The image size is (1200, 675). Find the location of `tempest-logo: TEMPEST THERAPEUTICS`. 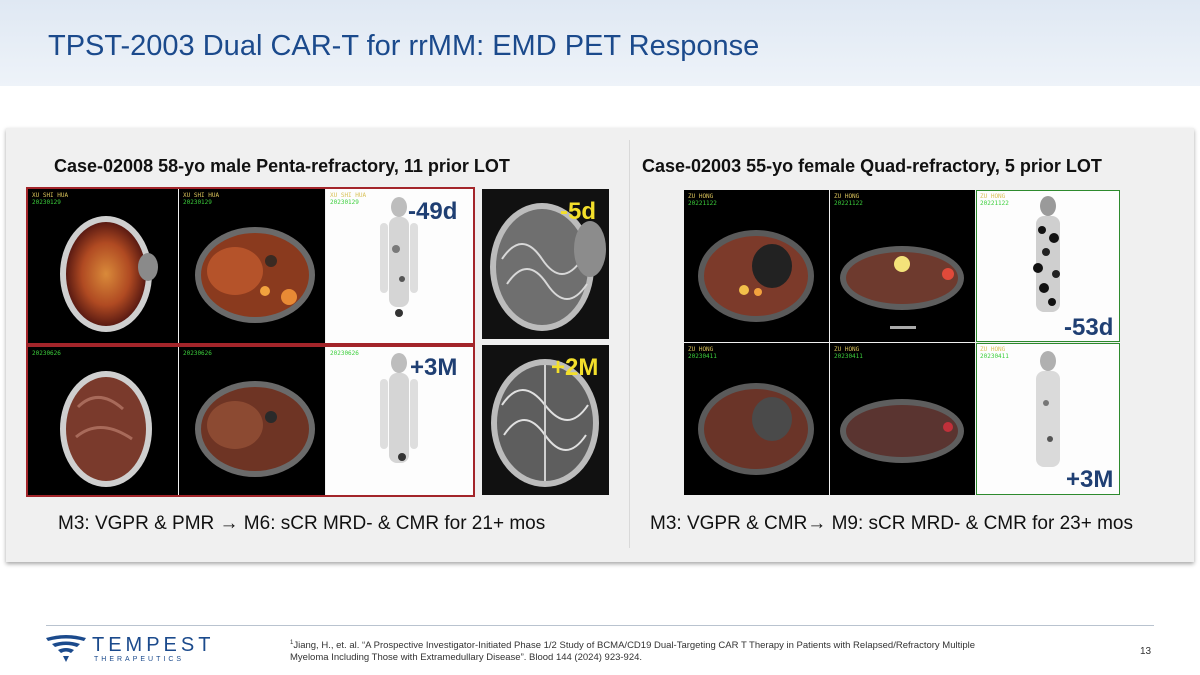

tempest-logo: TEMPEST THERAPEUTICS is located at coordinates (134, 648).